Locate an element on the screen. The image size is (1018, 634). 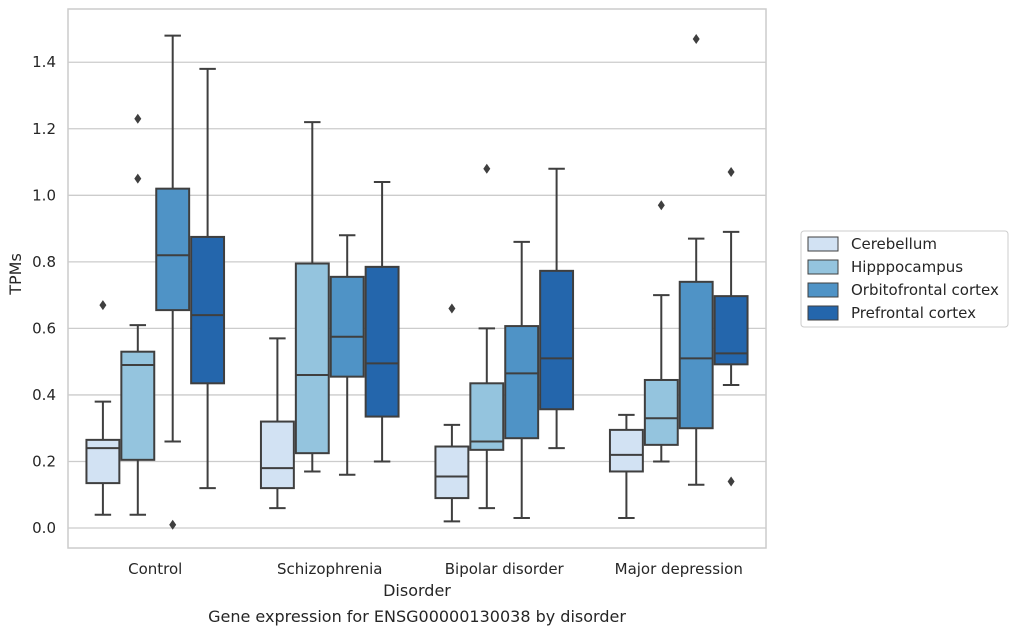
x-tick-label: Bipolar disorder is located at coordinates (505, 569).